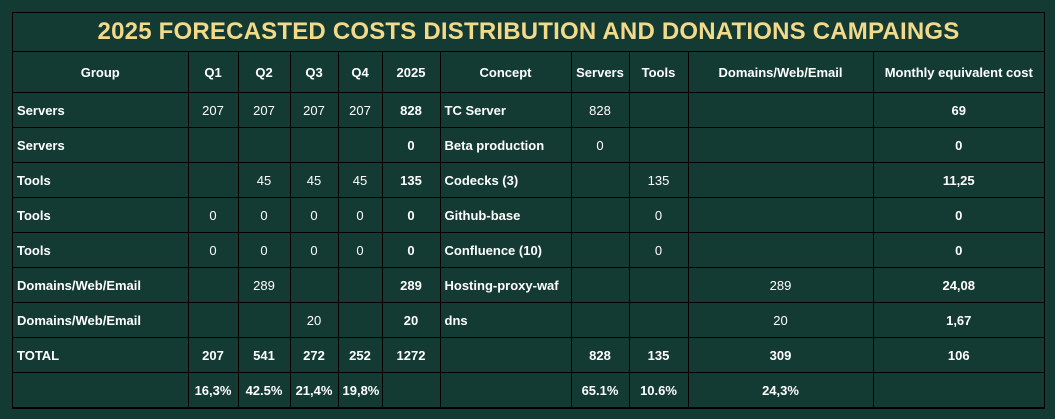  I want to click on cell-monthly: 69, so click(958, 110).